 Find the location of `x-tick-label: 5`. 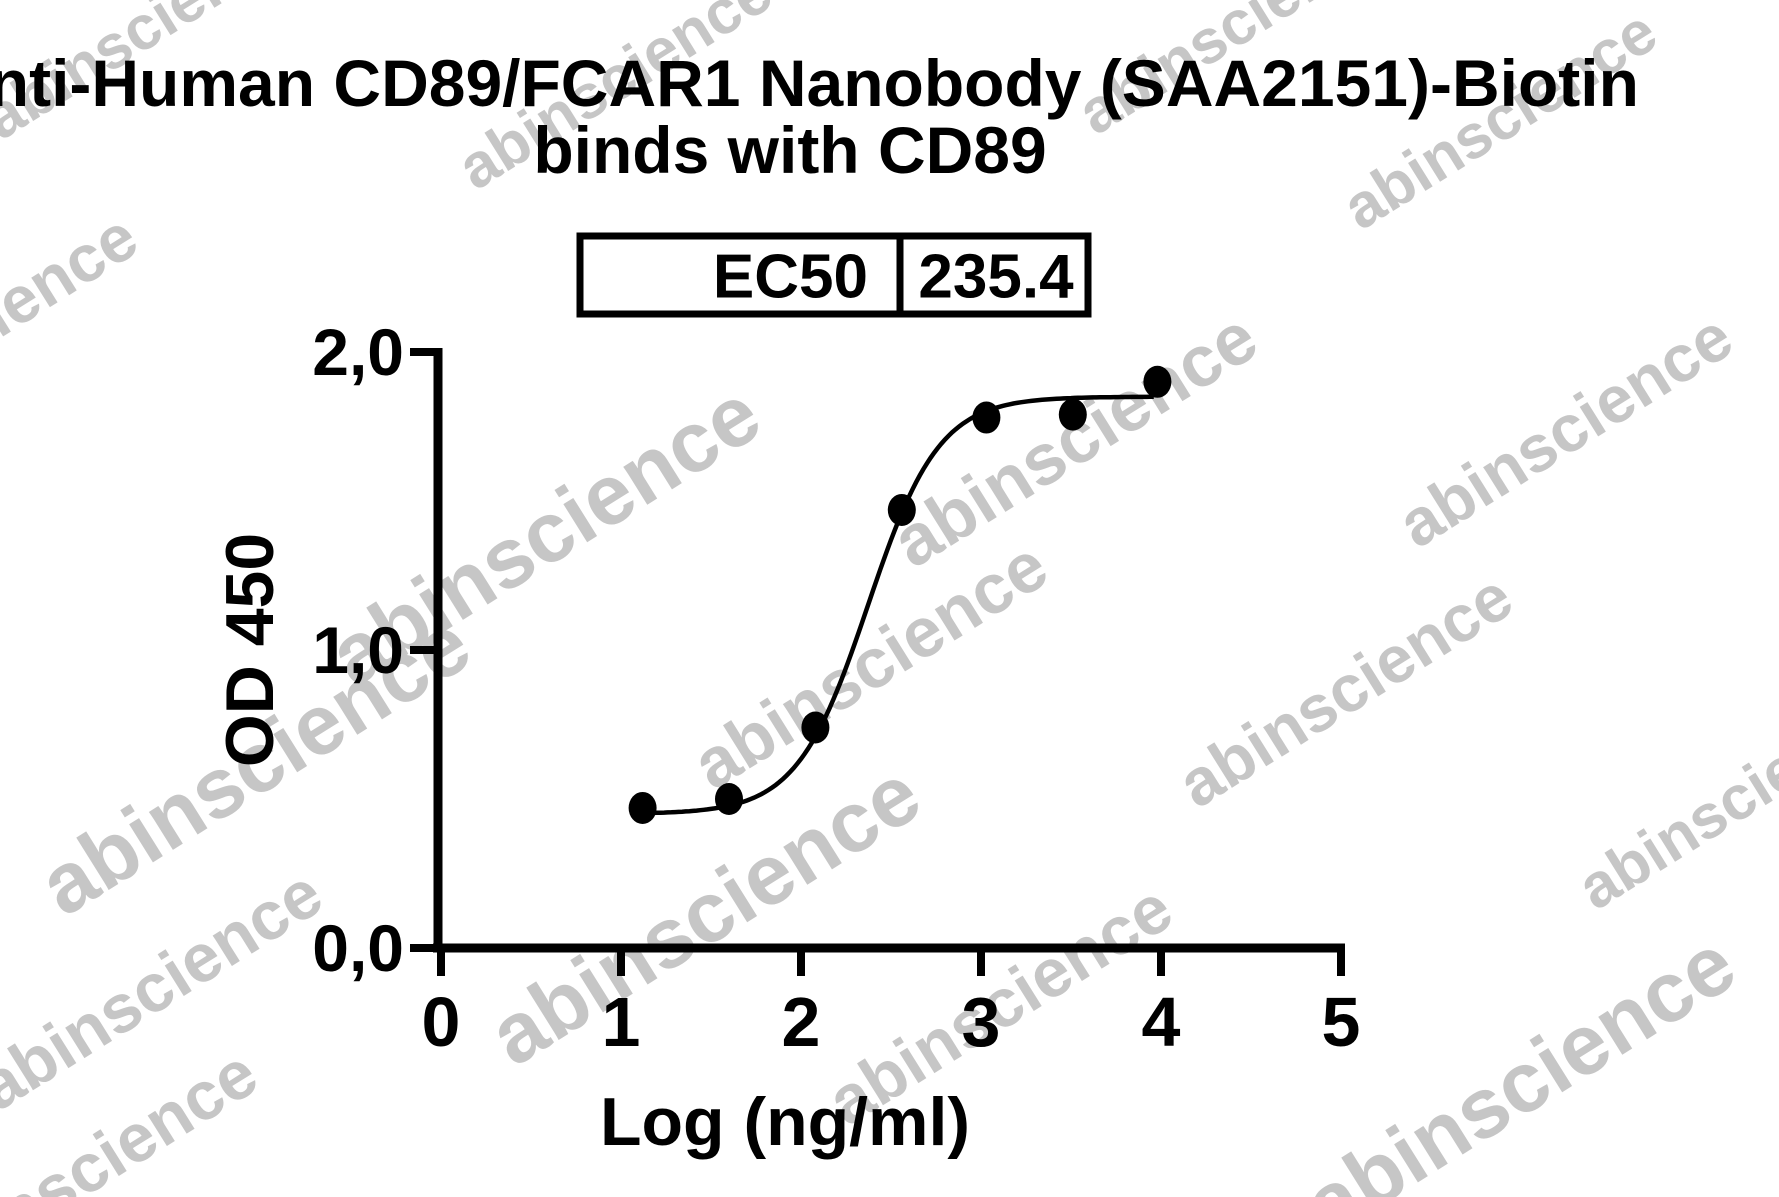

x-tick-label: 5 is located at coordinates (1341, 1022).